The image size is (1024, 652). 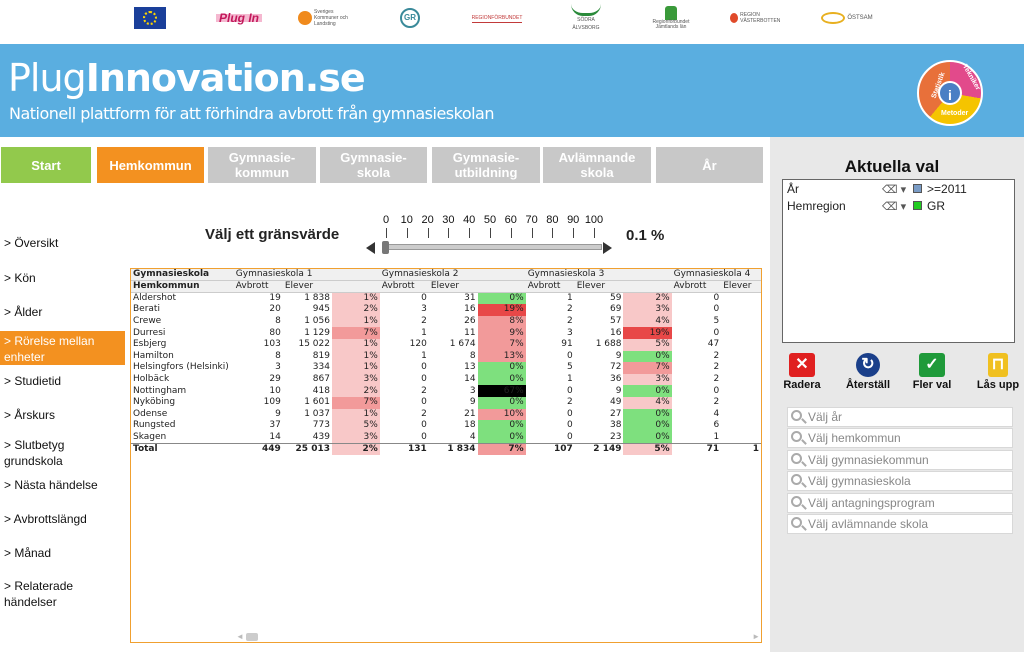 I want to click on table-row: Hamilton 8 819 1% 1 8 13% 0 9 0% 2, so click(x=446, y=356).